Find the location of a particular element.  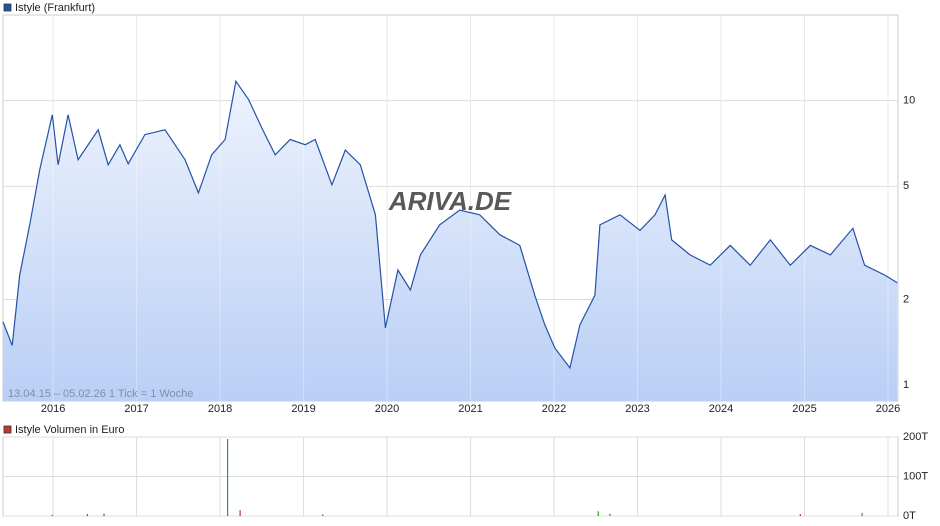

x-tick-label: 2024 is located at coordinates (721, 409).